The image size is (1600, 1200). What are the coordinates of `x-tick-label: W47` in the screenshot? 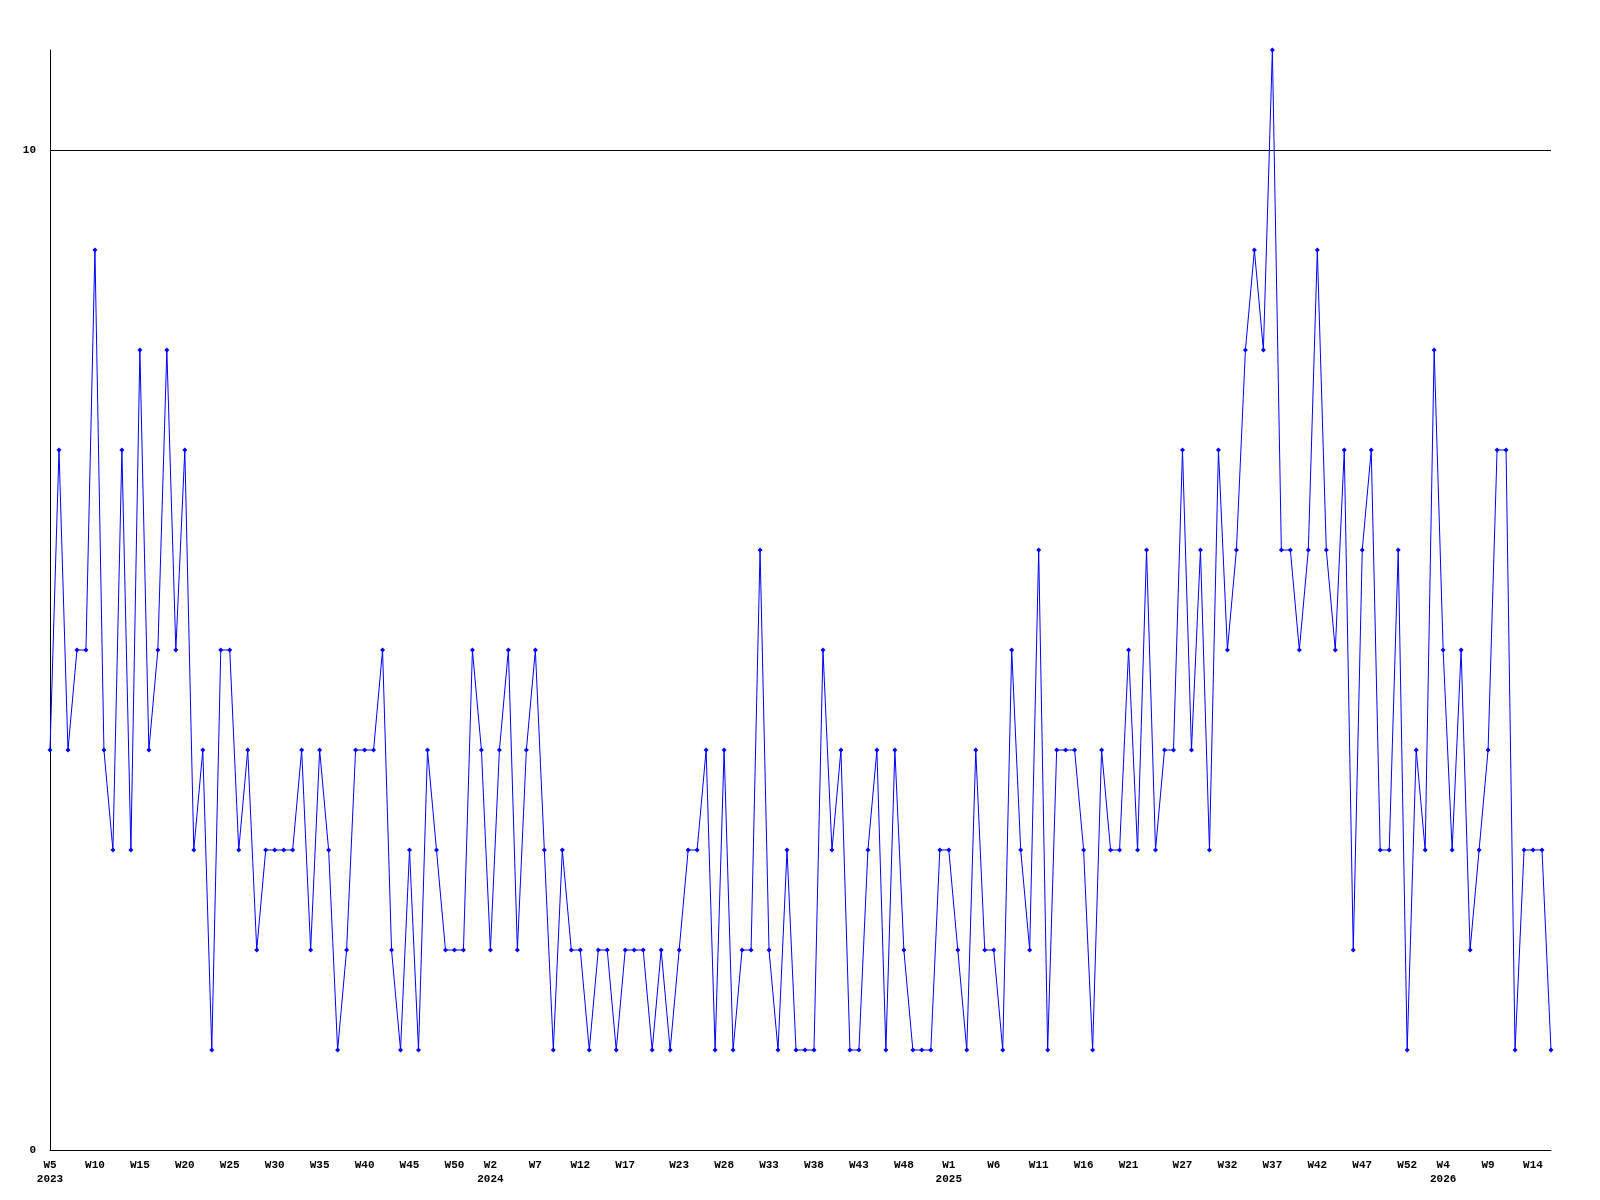 It's located at (1362, 1165).